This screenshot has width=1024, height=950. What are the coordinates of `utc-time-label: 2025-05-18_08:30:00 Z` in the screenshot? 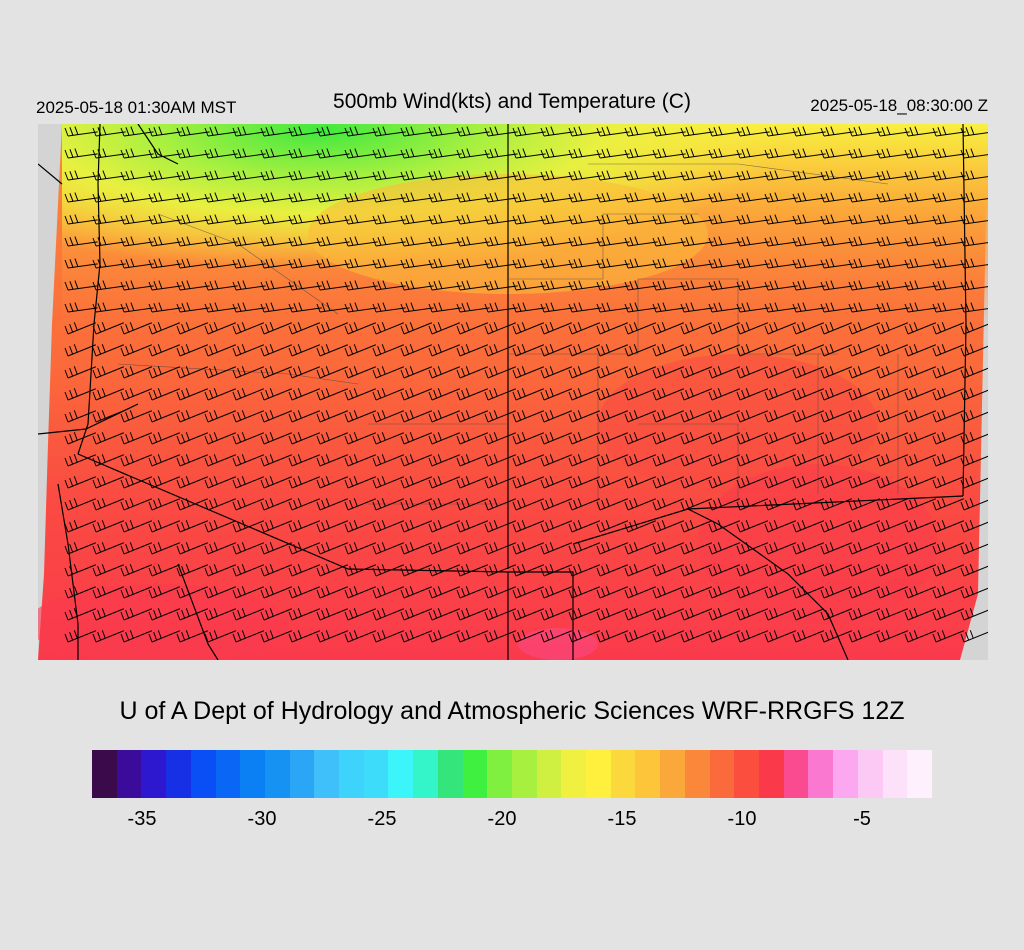 It's located at (899, 105).